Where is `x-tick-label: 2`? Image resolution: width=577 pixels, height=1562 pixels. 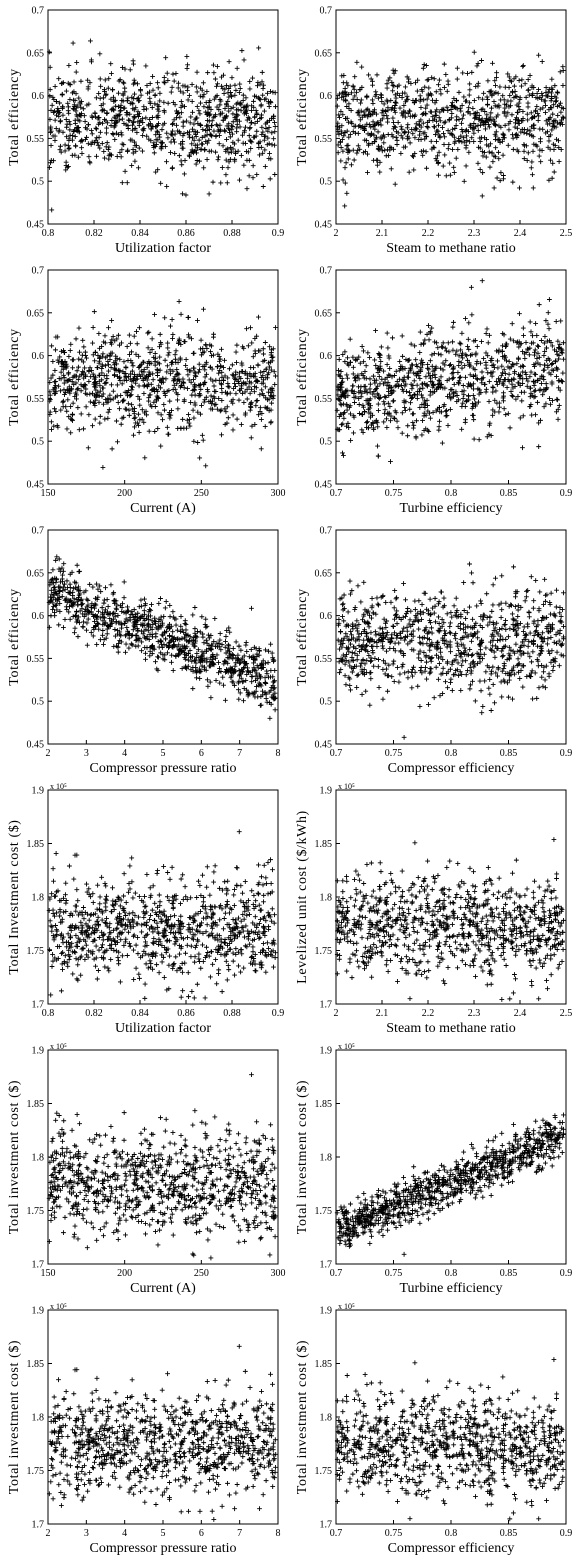
x-tick-label: 2 is located at coordinates (336, 233).